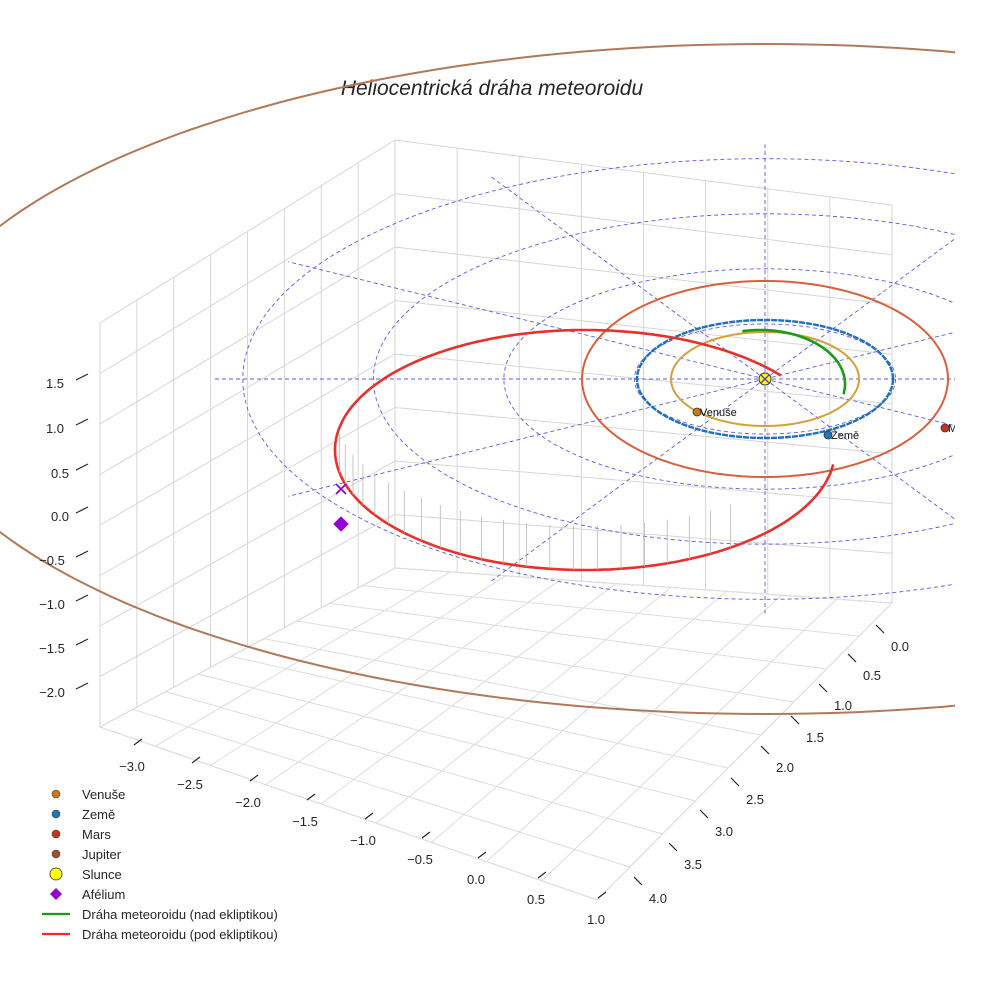 This screenshot has width=984, height=984. What do you see at coordinates (160, 914) in the screenshot?
I see `legend-item: Dráha meteoroidu (nad ekliptikou)` at bounding box center [160, 914].